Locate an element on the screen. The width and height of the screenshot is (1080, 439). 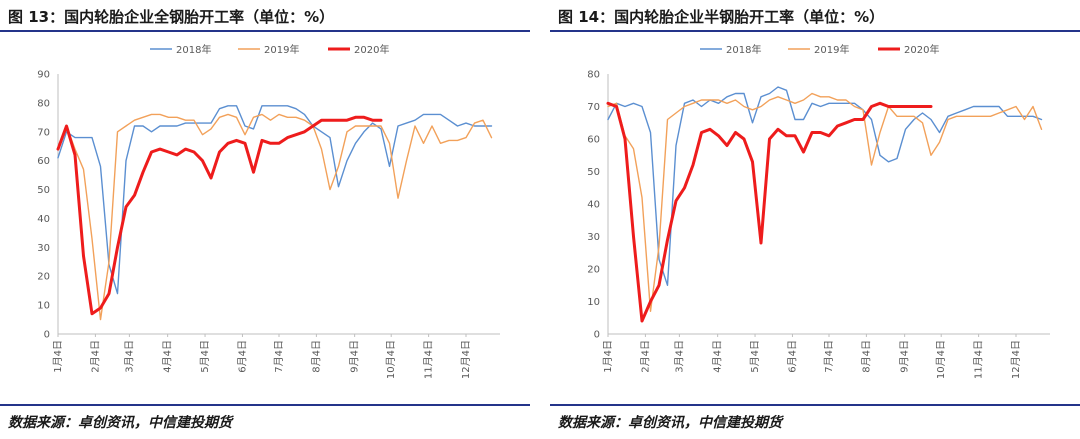
y-tick-label: 90 is located at coordinates (43, 75).